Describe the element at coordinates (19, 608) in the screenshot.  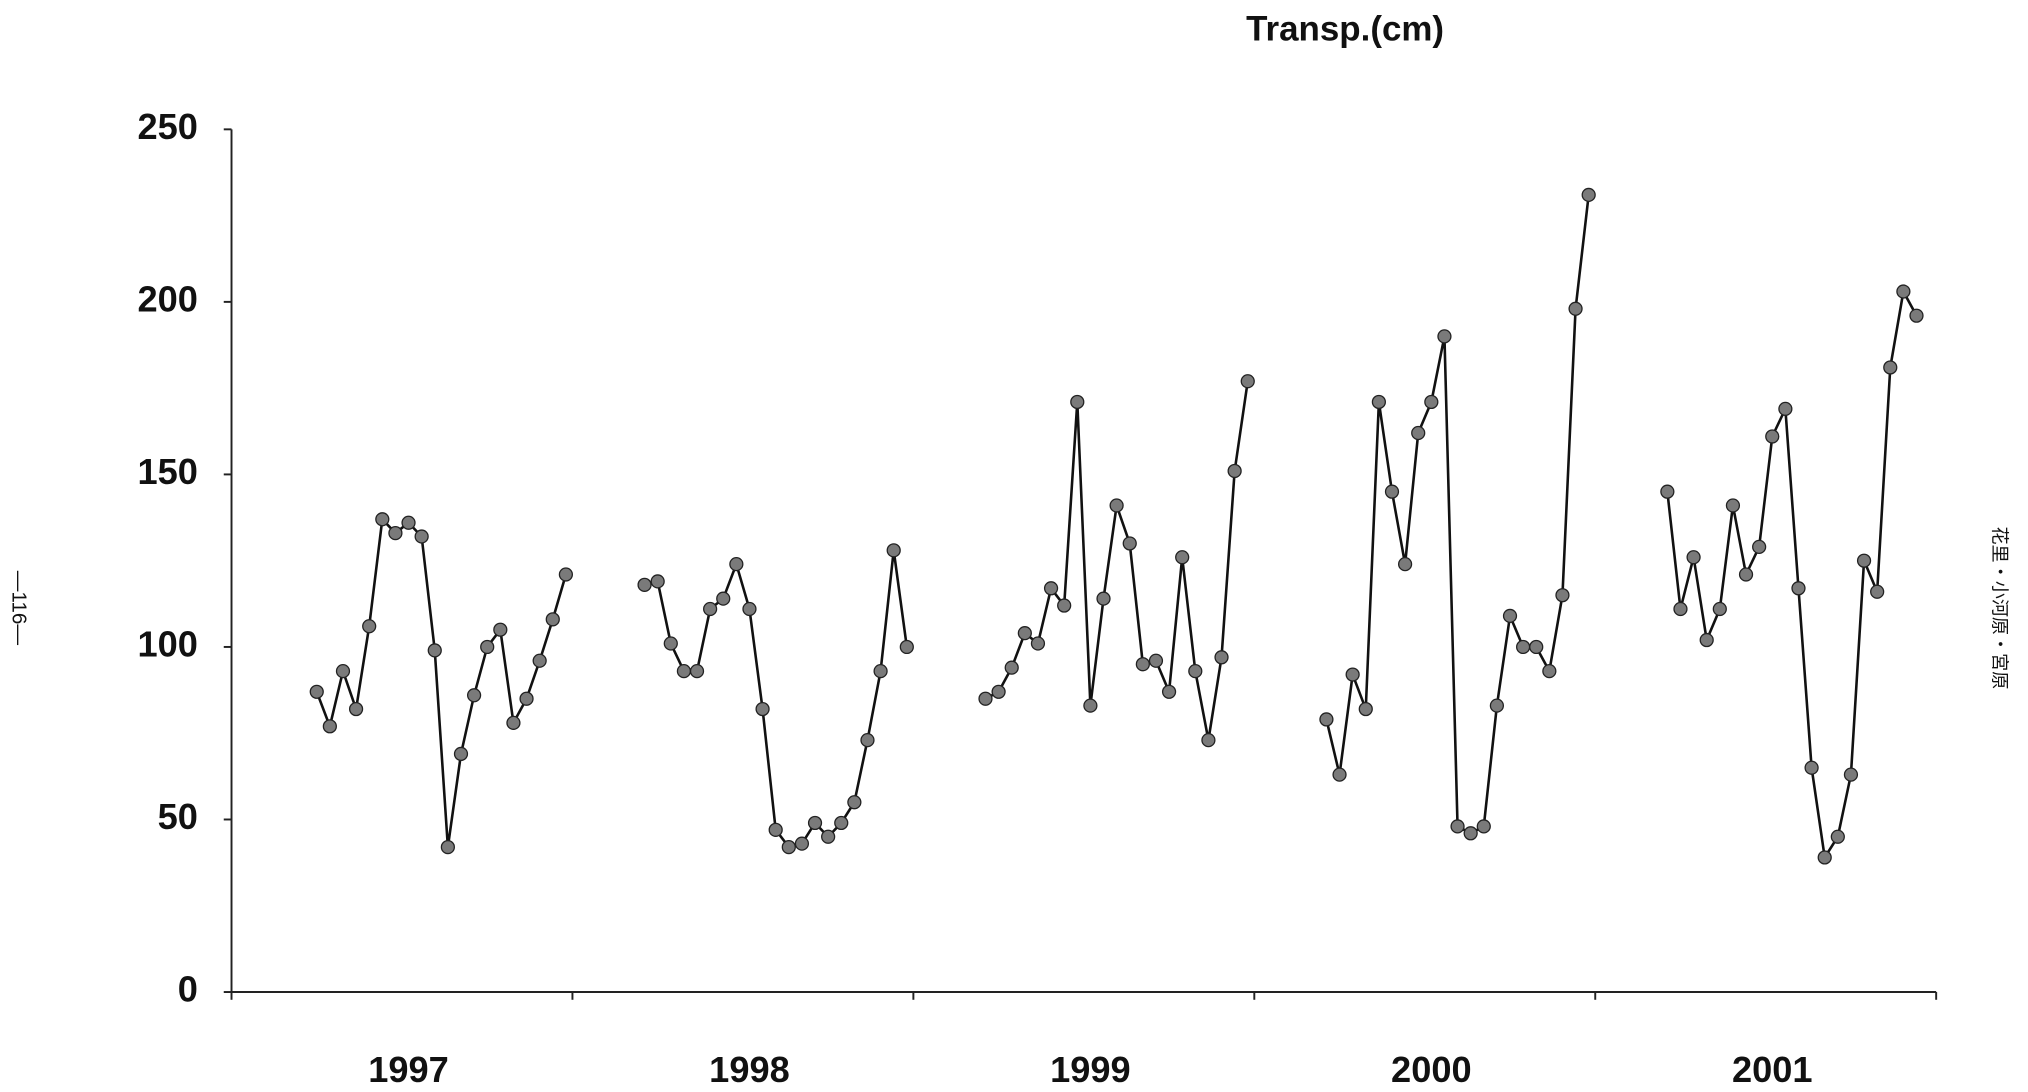
I see `page-number: —116—` at that location.